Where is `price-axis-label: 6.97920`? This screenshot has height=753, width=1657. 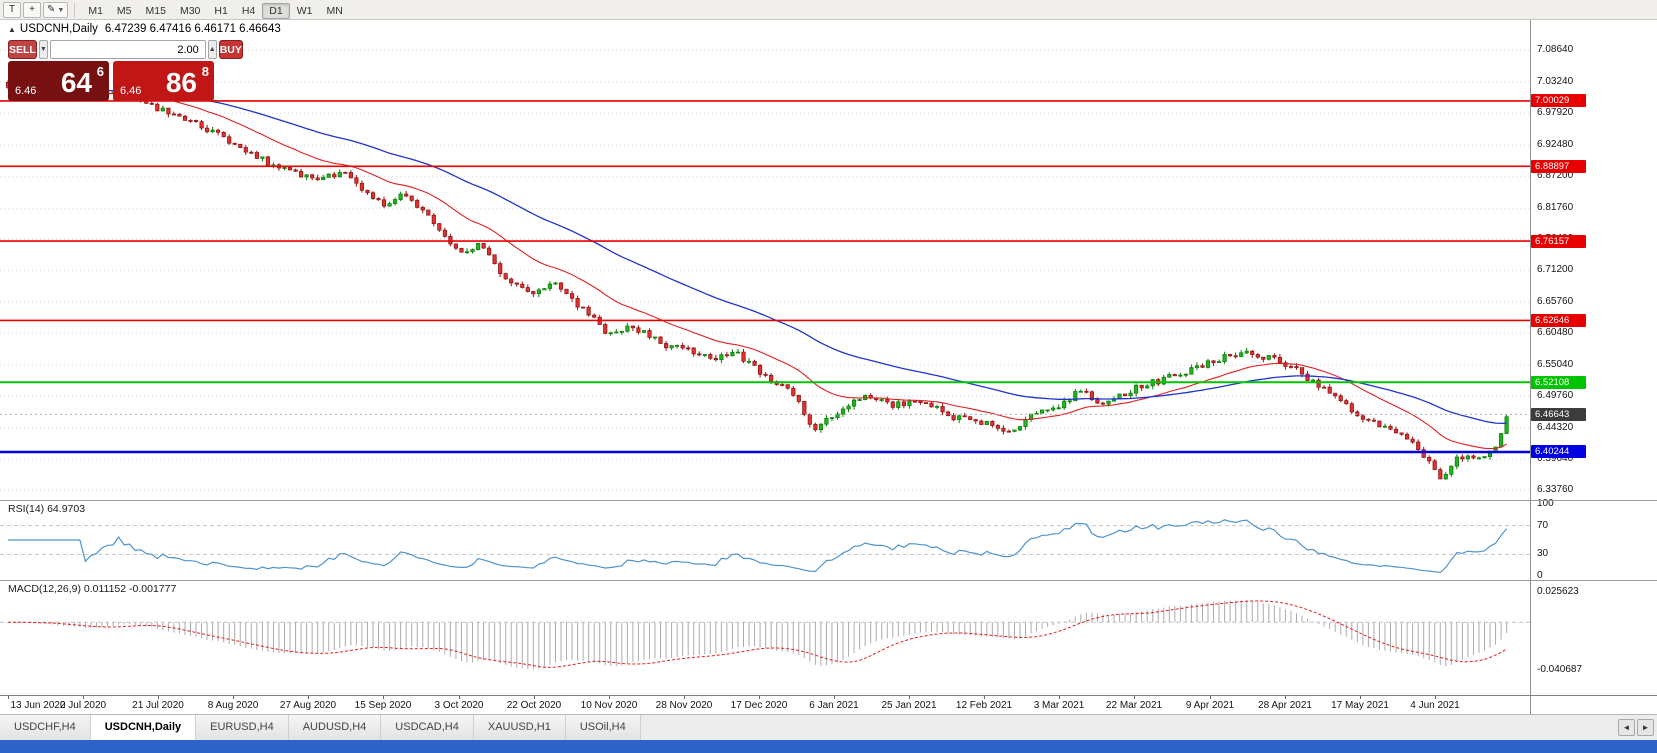 price-axis-label: 6.97920 is located at coordinates (1555, 112).